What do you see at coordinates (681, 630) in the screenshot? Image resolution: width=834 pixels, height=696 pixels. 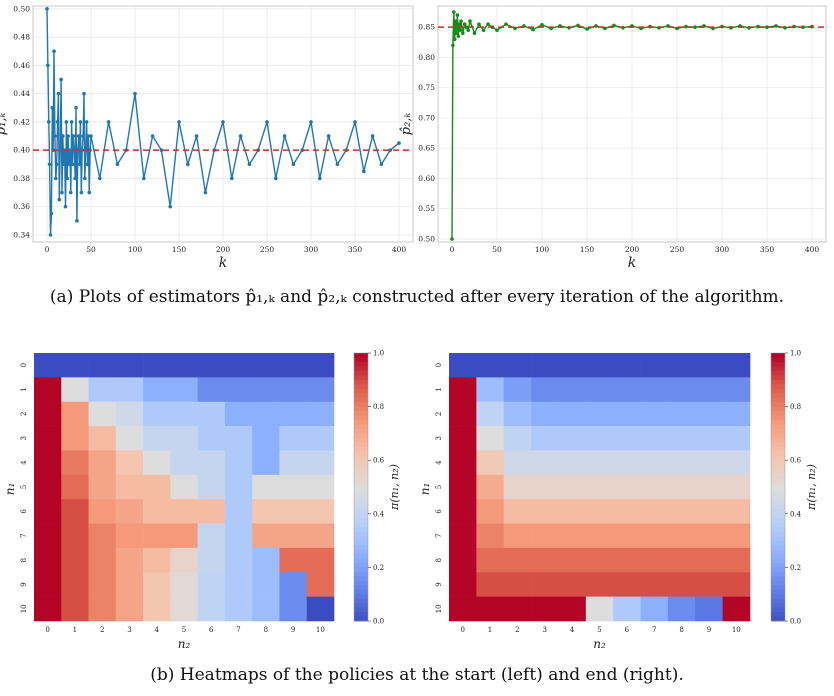 I see `hm_end-xtick-label: 8` at bounding box center [681, 630].